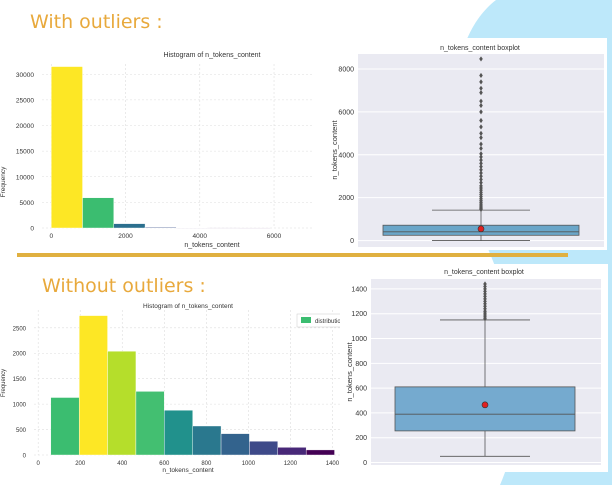  Describe the element at coordinates (291, 464) in the screenshot. I see `x-tick-label: 1200` at that location.